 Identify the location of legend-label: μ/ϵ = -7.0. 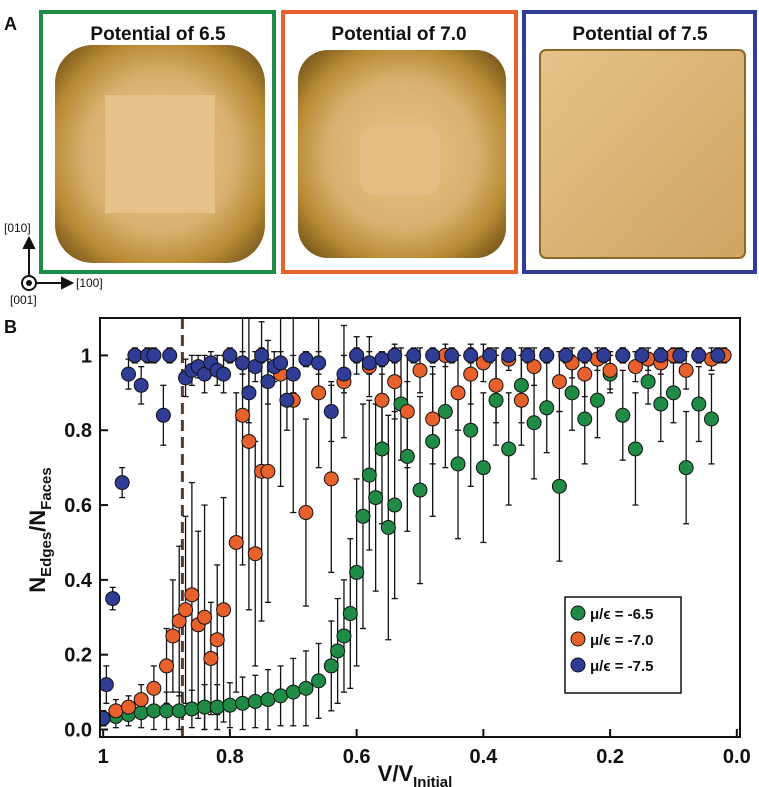
(621, 640).